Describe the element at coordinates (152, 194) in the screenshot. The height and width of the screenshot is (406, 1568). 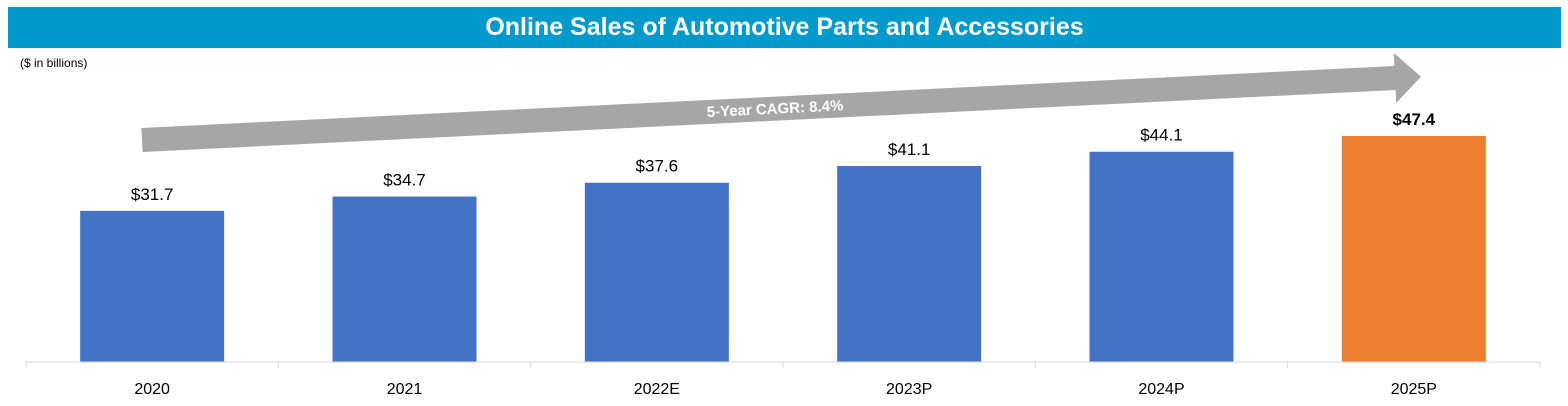
I see `value-label: $31.7` at that location.